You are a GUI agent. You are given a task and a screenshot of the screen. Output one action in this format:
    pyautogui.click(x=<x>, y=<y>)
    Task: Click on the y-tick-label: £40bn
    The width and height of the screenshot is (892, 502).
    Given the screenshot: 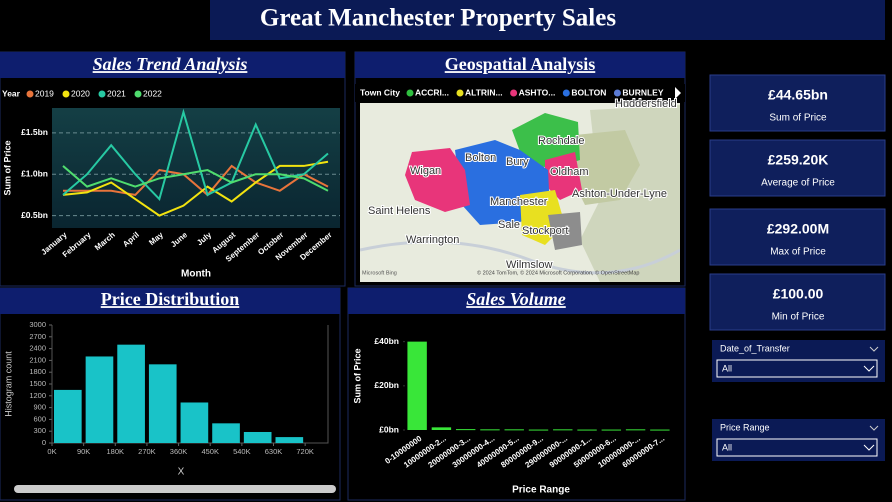 What is the action you would take?
    pyautogui.click(x=386, y=341)
    